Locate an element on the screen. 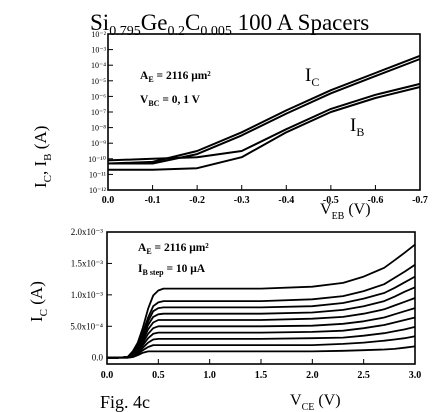 This screenshot has width=441, height=412. output-y-axis-label: IC (A) is located at coordinates (38, 301).